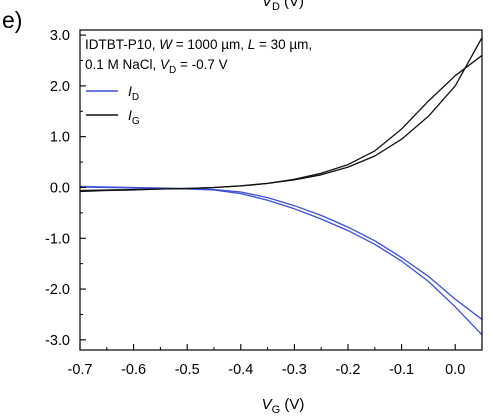  I want to click on top-cut-label-prefix: V, so click(268, 5).